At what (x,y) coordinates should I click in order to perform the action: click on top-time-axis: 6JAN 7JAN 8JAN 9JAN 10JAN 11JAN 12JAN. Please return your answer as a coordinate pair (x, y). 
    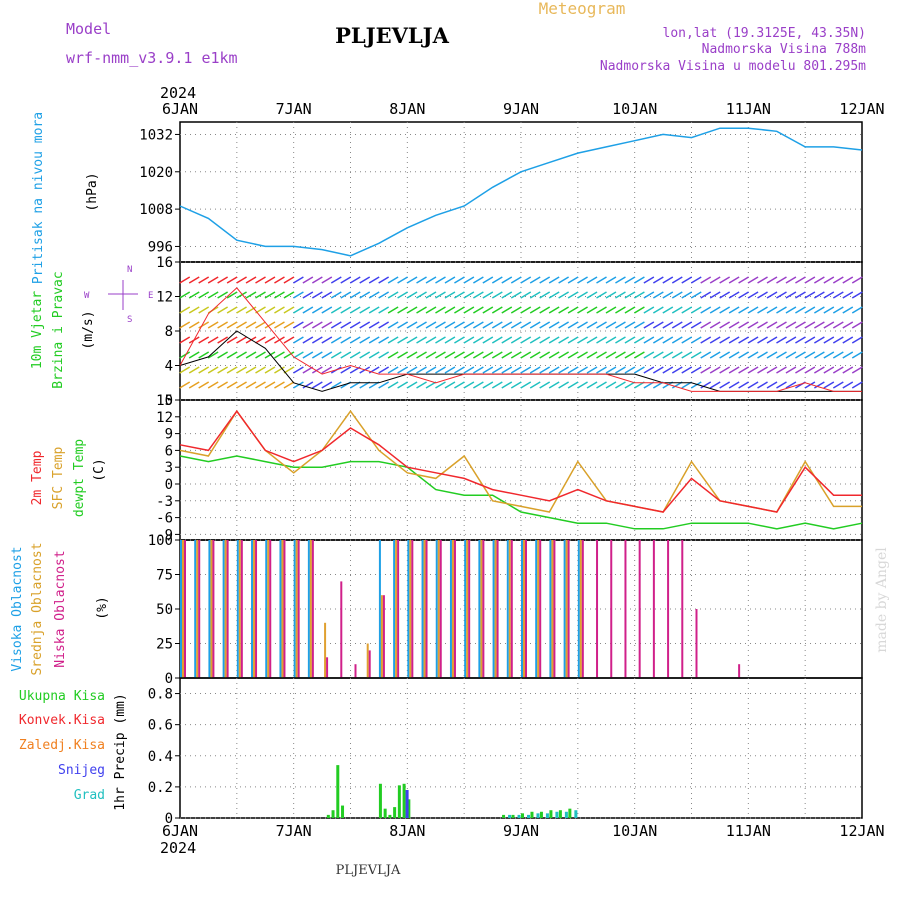
    Looking at the image, I should click on (523, 109).